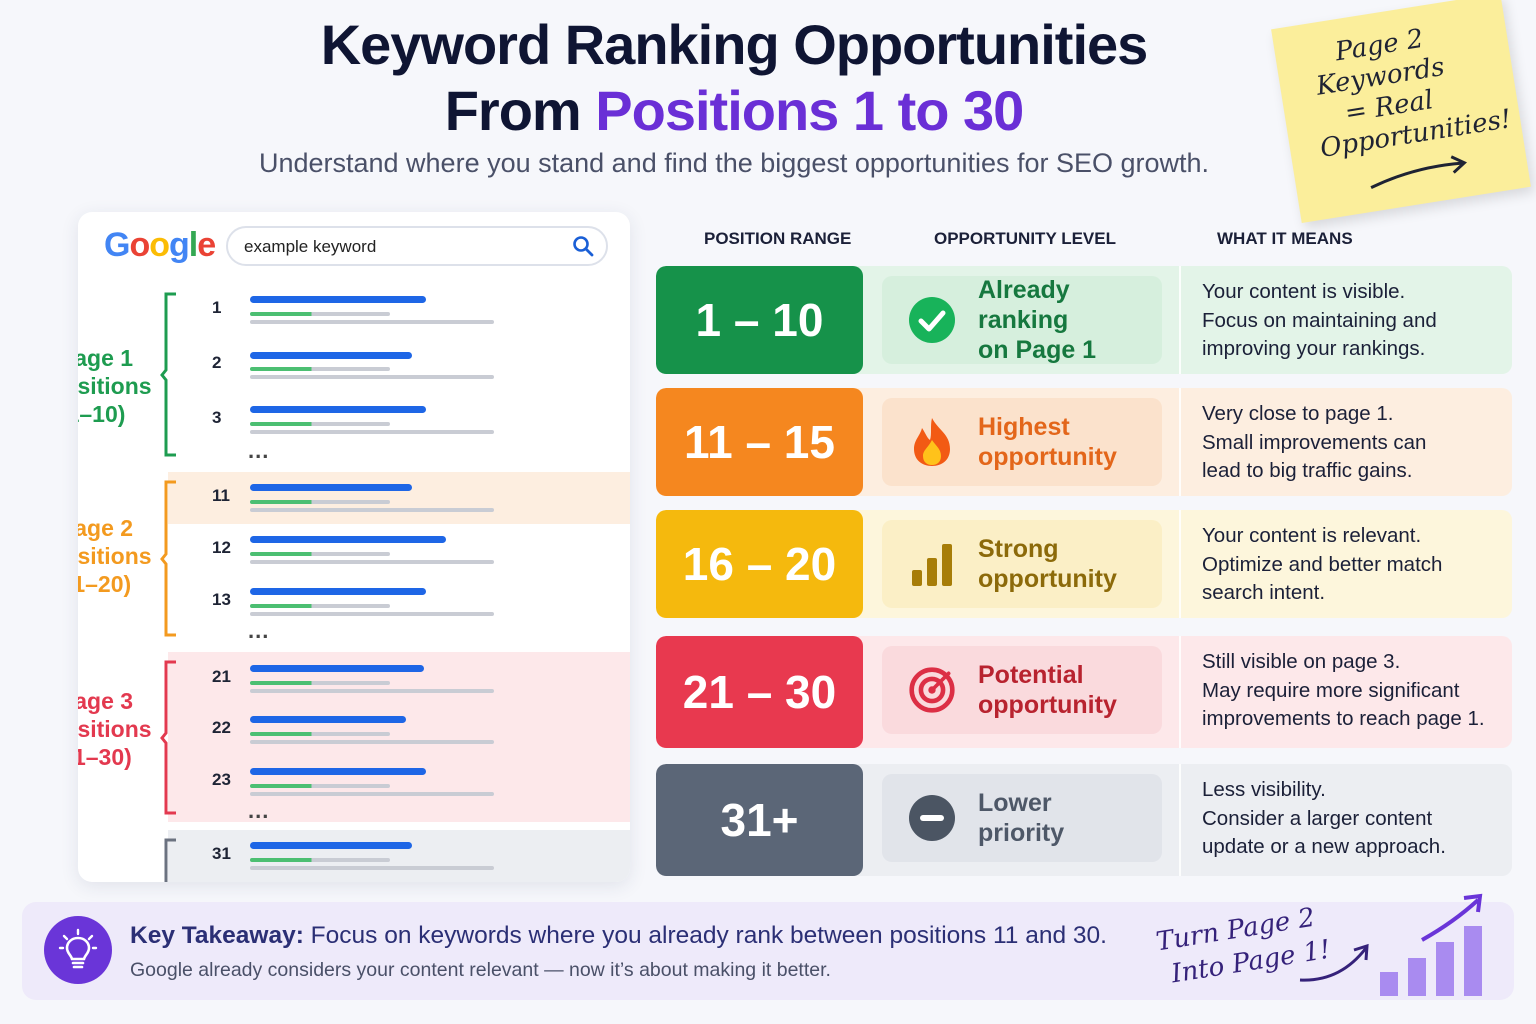 Image resolution: width=1536 pixels, height=1024 pixels. Describe the element at coordinates (1319, 320) in the screenshot. I see `meaning-line: Focus on maintaining and` at that location.